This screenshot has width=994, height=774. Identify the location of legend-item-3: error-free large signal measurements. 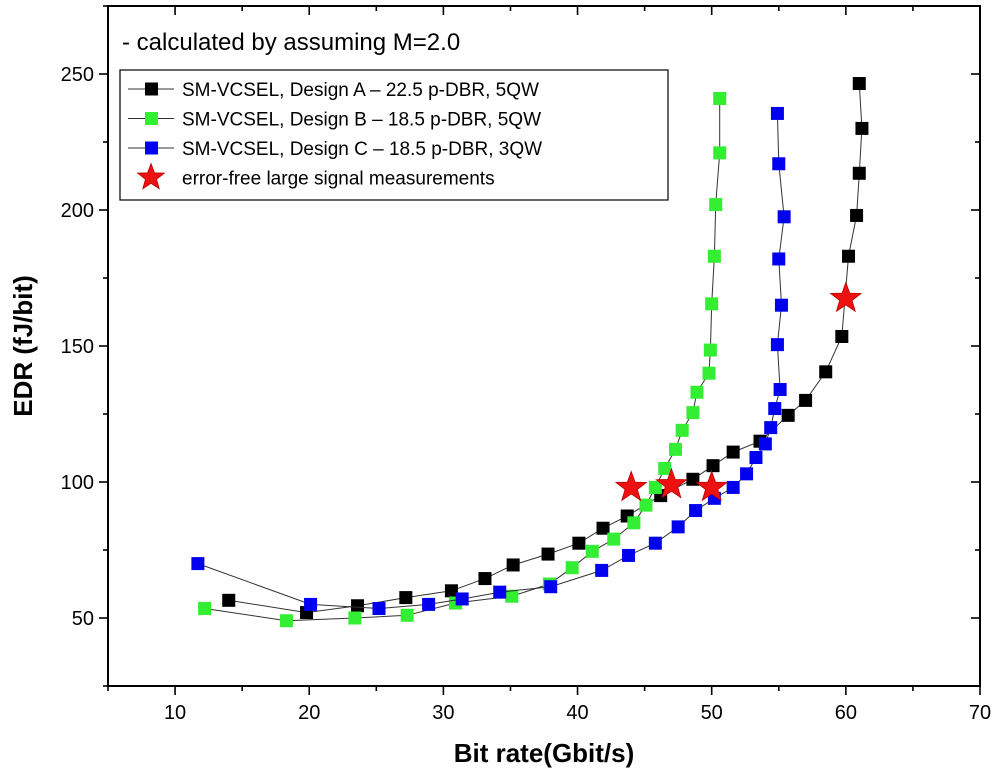
(315, 176).